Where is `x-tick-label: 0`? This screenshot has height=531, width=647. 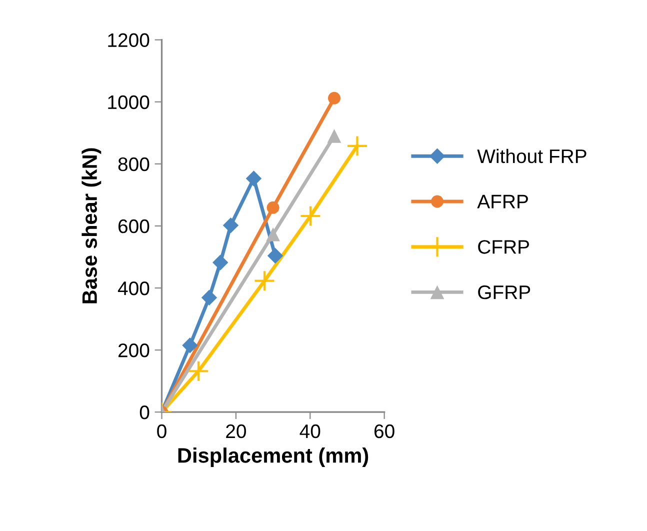 x-tick-label: 0 is located at coordinates (161, 431).